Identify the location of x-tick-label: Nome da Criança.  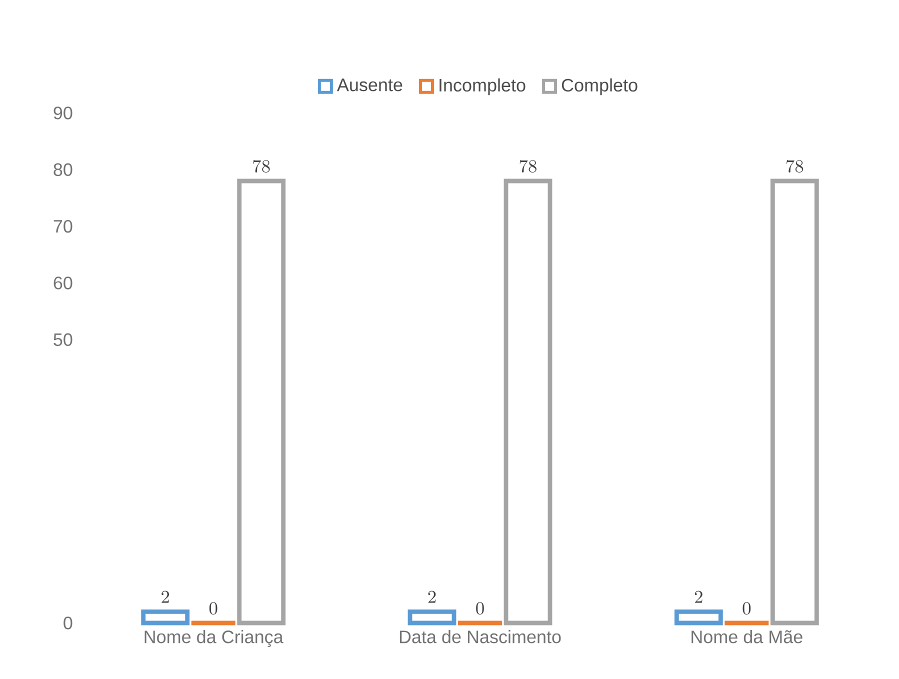
(214, 638).